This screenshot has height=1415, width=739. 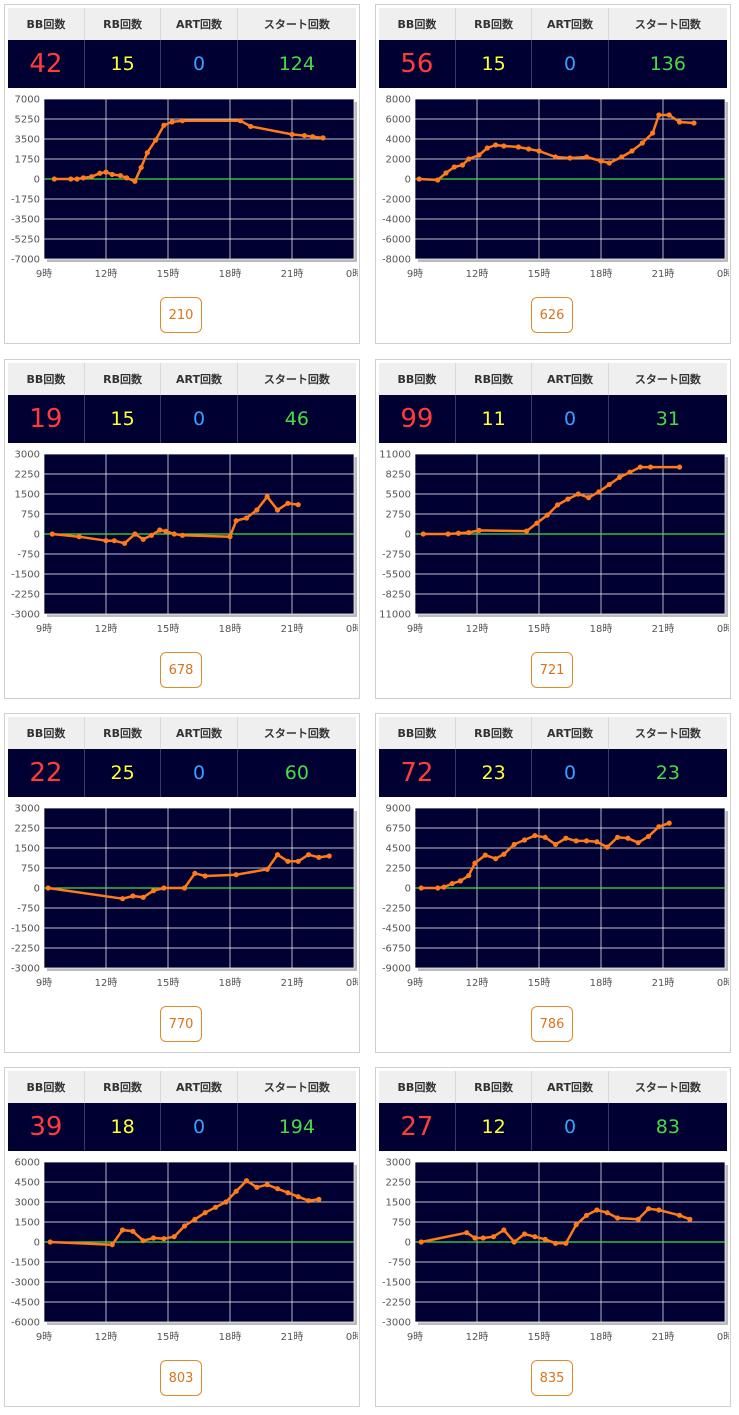 What do you see at coordinates (398, 160) in the screenshot?
I see `y-tick-label: 2000` at bounding box center [398, 160].